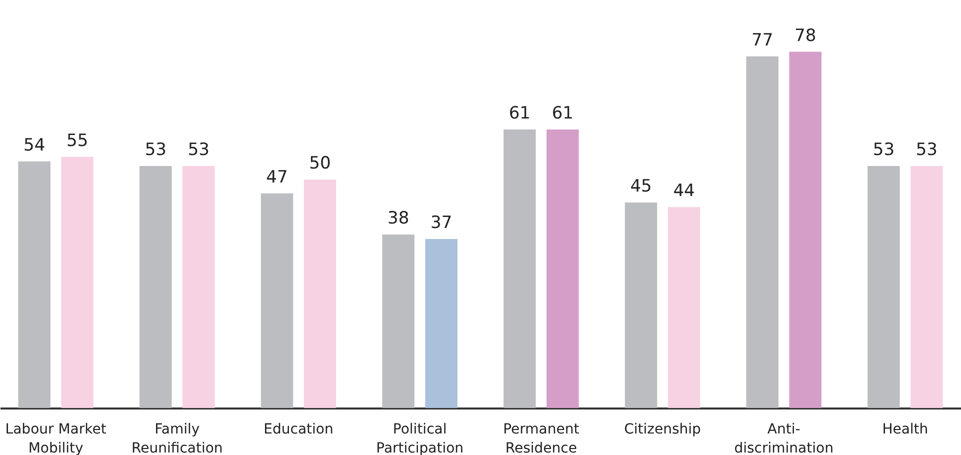 This screenshot has width=961, height=455. I want to click on data-label: 77, so click(763, 40).